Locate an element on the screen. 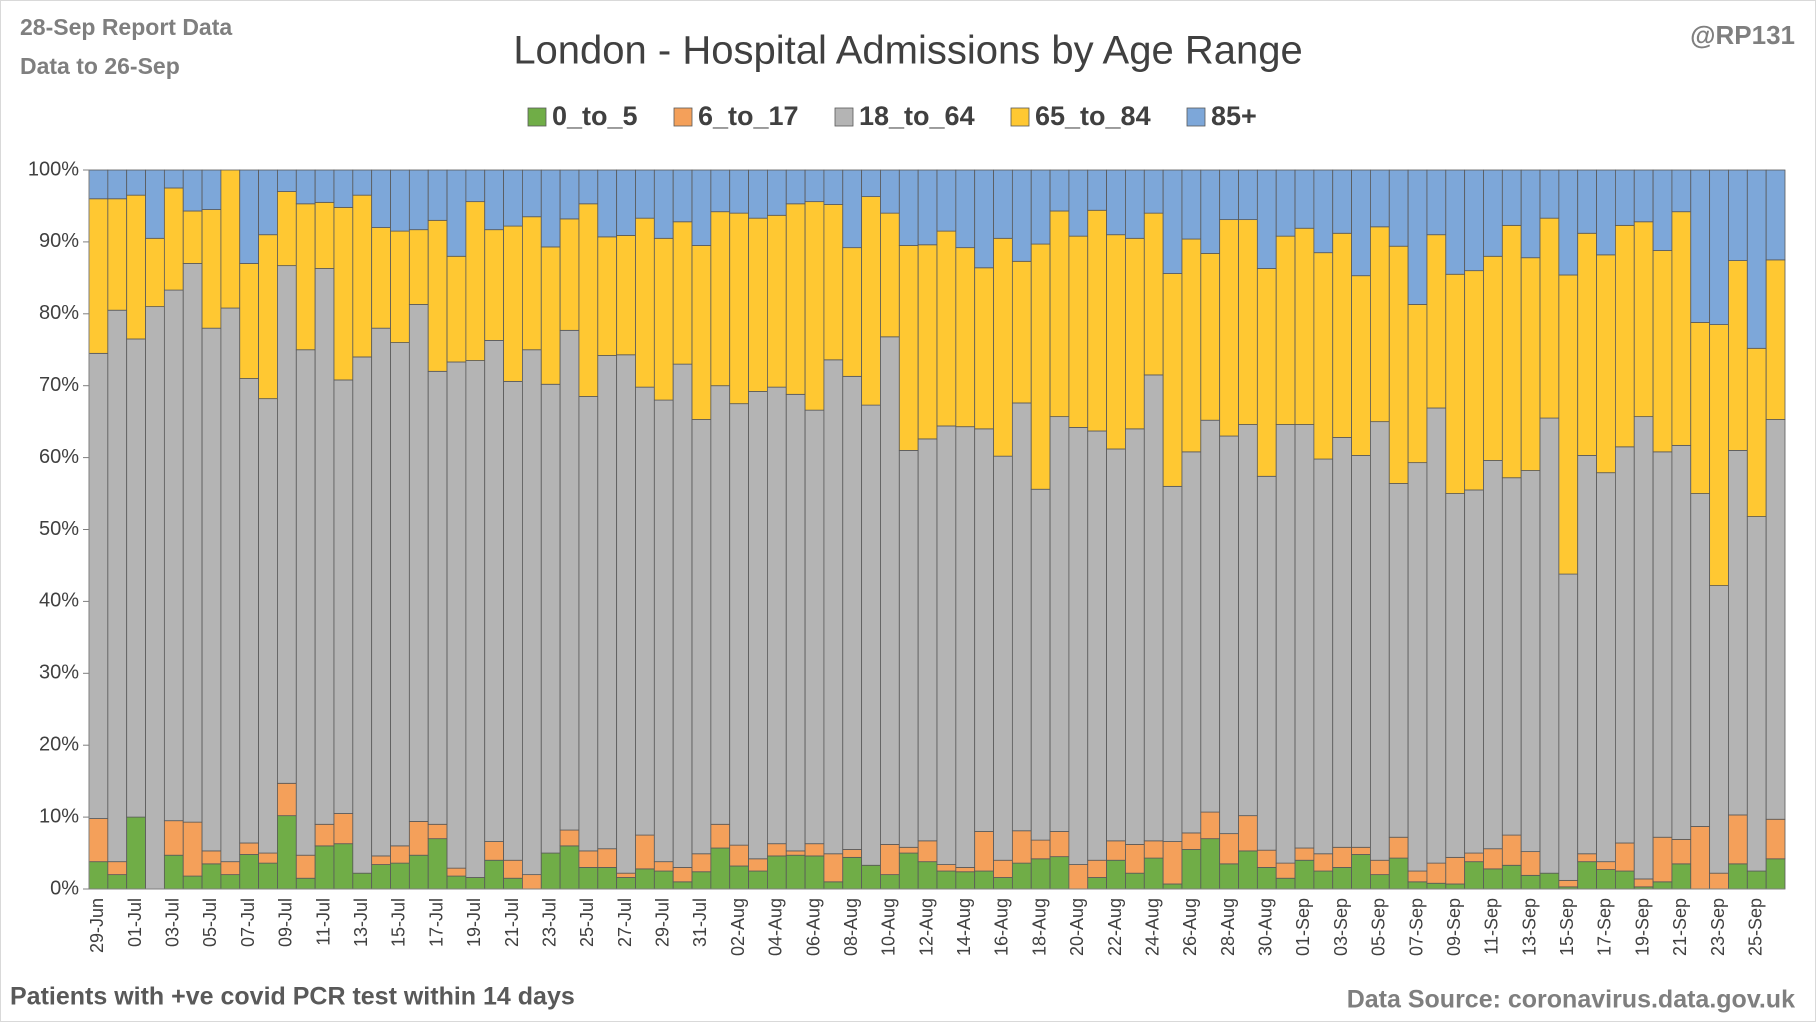 This screenshot has height=1022, width=1816. x-tick-label: 01-Sep is located at coordinates (1303, 927).